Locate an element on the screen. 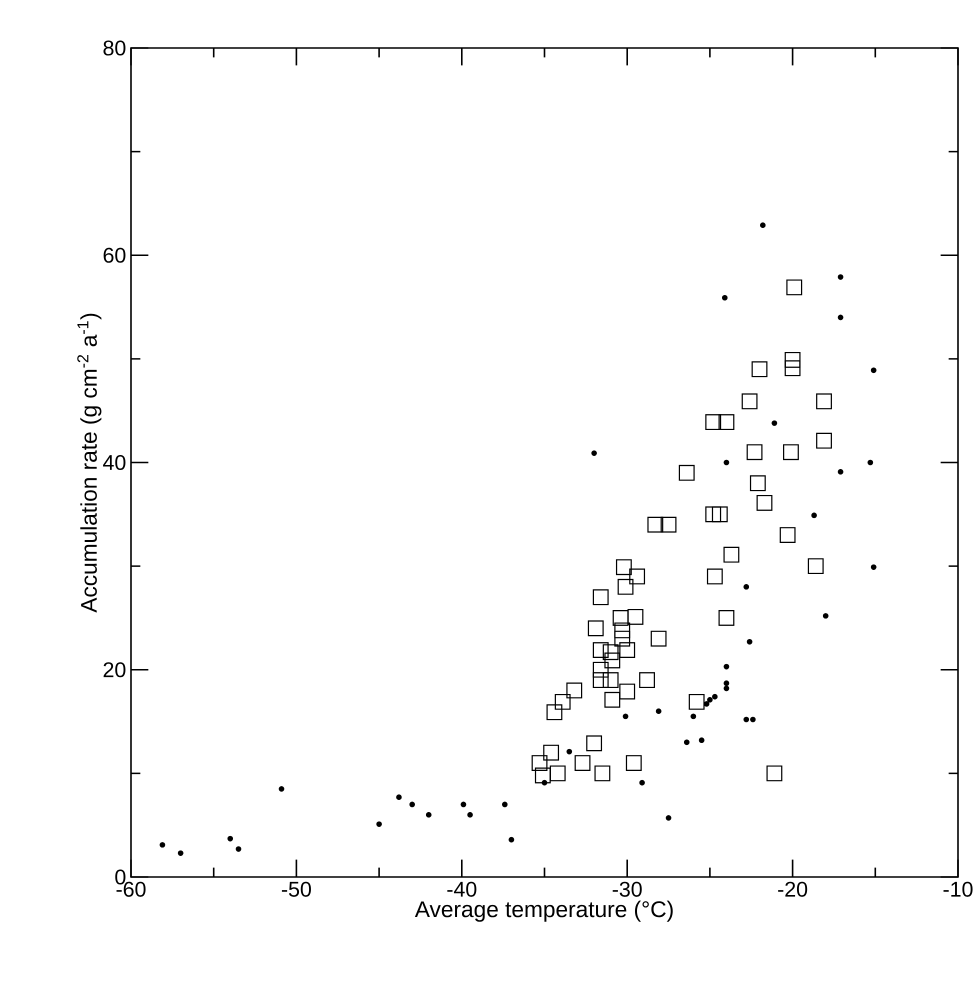  x-tick-label: -10 is located at coordinates (958, 889).